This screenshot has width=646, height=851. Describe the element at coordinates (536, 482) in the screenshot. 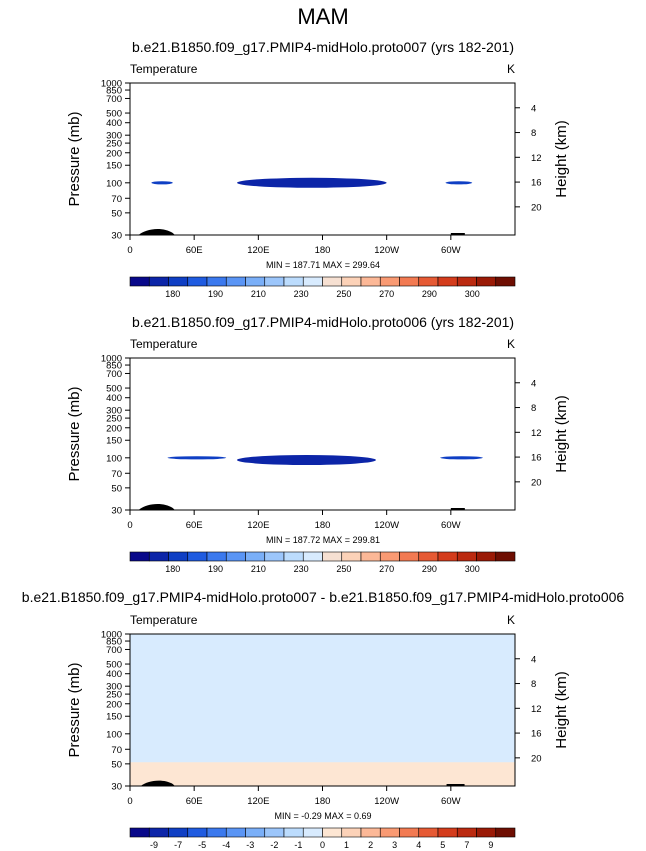

I see `y2-tick-label: 20` at that location.